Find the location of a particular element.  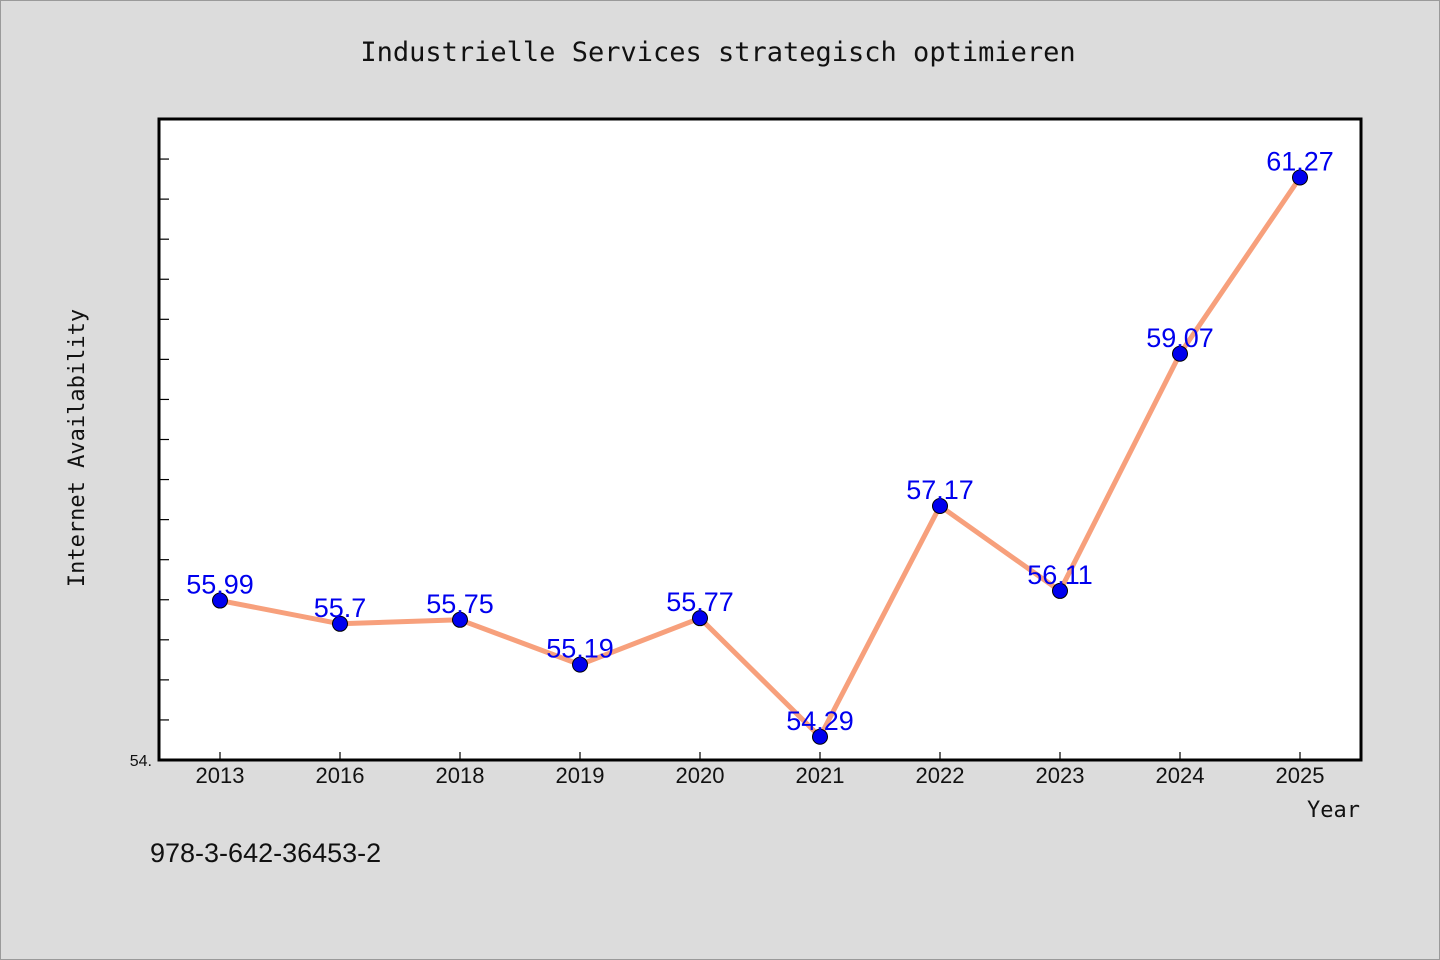

y-axis-ticks is located at coordinates (164, 439).